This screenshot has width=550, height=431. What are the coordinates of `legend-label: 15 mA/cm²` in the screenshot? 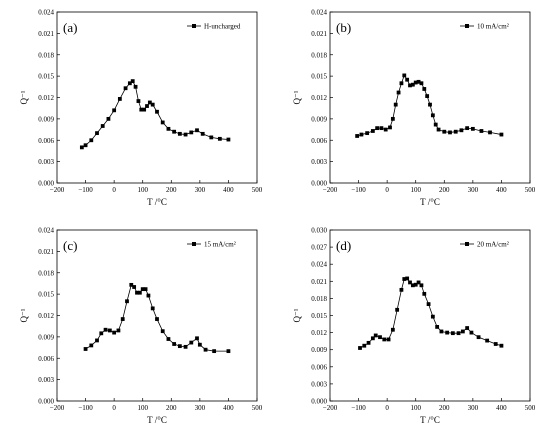 It's located at (220, 245).